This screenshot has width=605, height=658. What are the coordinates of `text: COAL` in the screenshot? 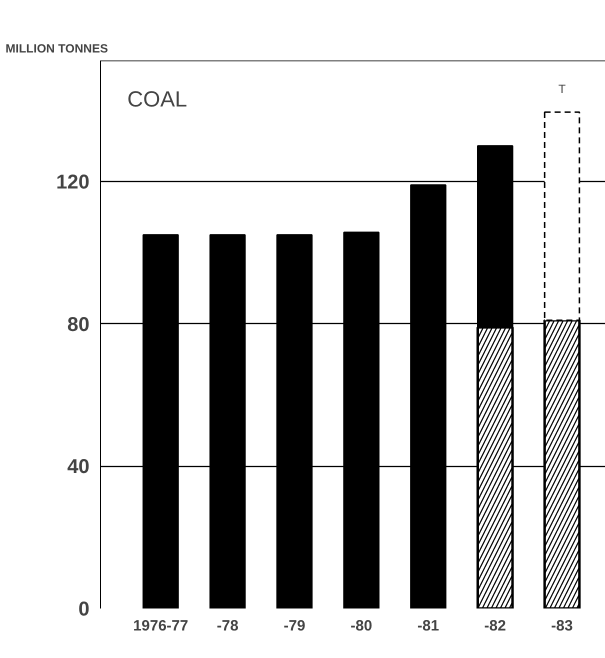 It's located at (157, 99).